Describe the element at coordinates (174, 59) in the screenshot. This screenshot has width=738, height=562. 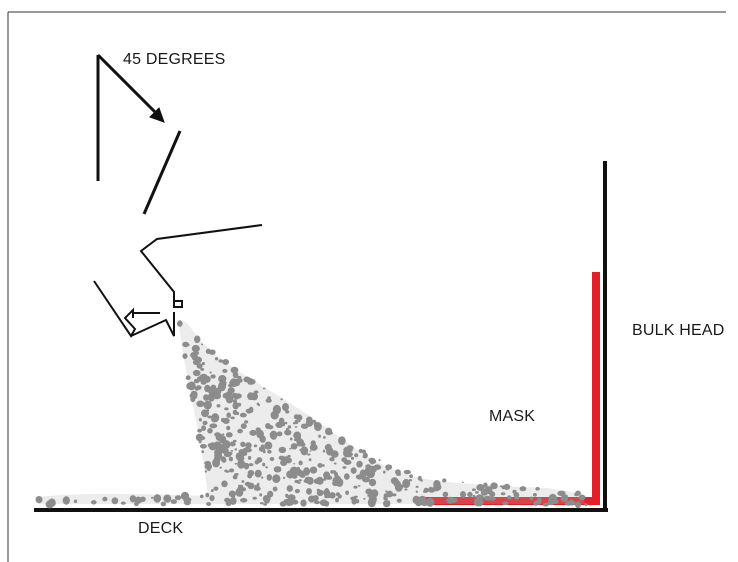
I see `angle-label: 45 DEGREES` at that location.